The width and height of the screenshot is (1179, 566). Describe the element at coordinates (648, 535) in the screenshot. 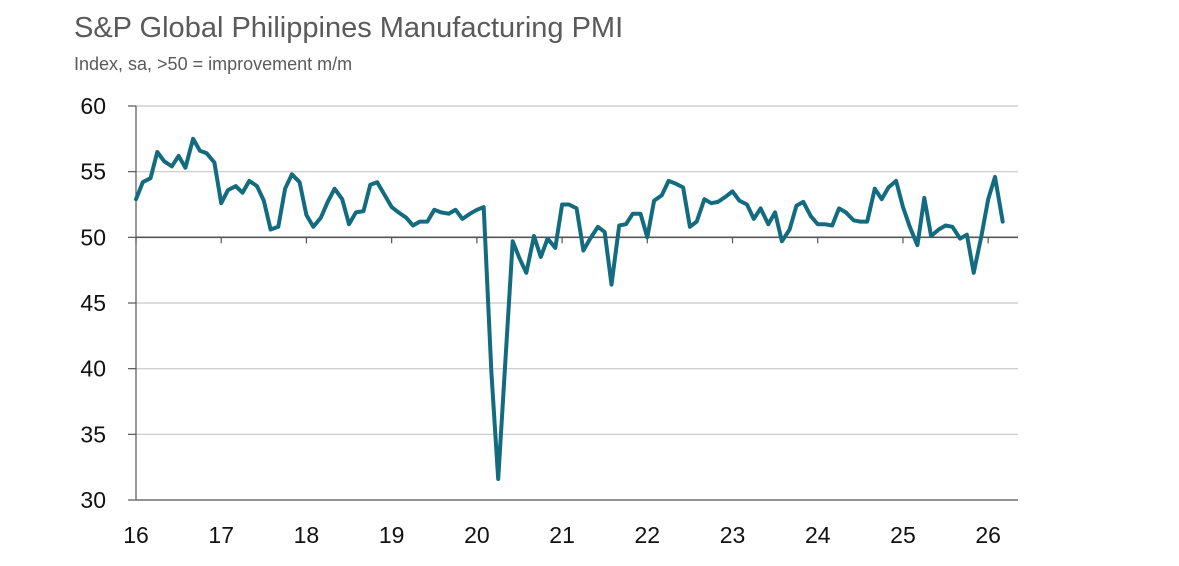

I see `x-tick-label: 22` at that location.